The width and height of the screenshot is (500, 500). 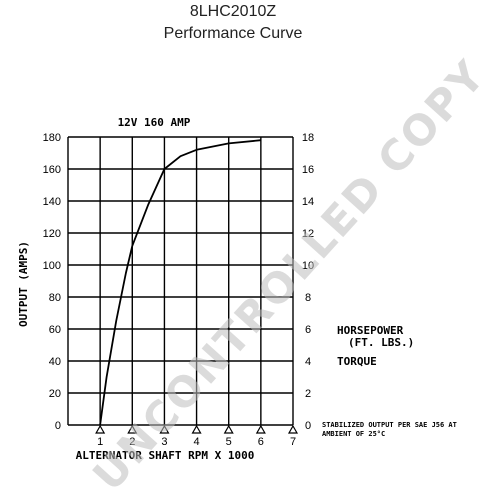 What do you see at coordinates (308, 298) in the screenshot?
I see `y2-tick-label: 8` at bounding box center [308, 298].